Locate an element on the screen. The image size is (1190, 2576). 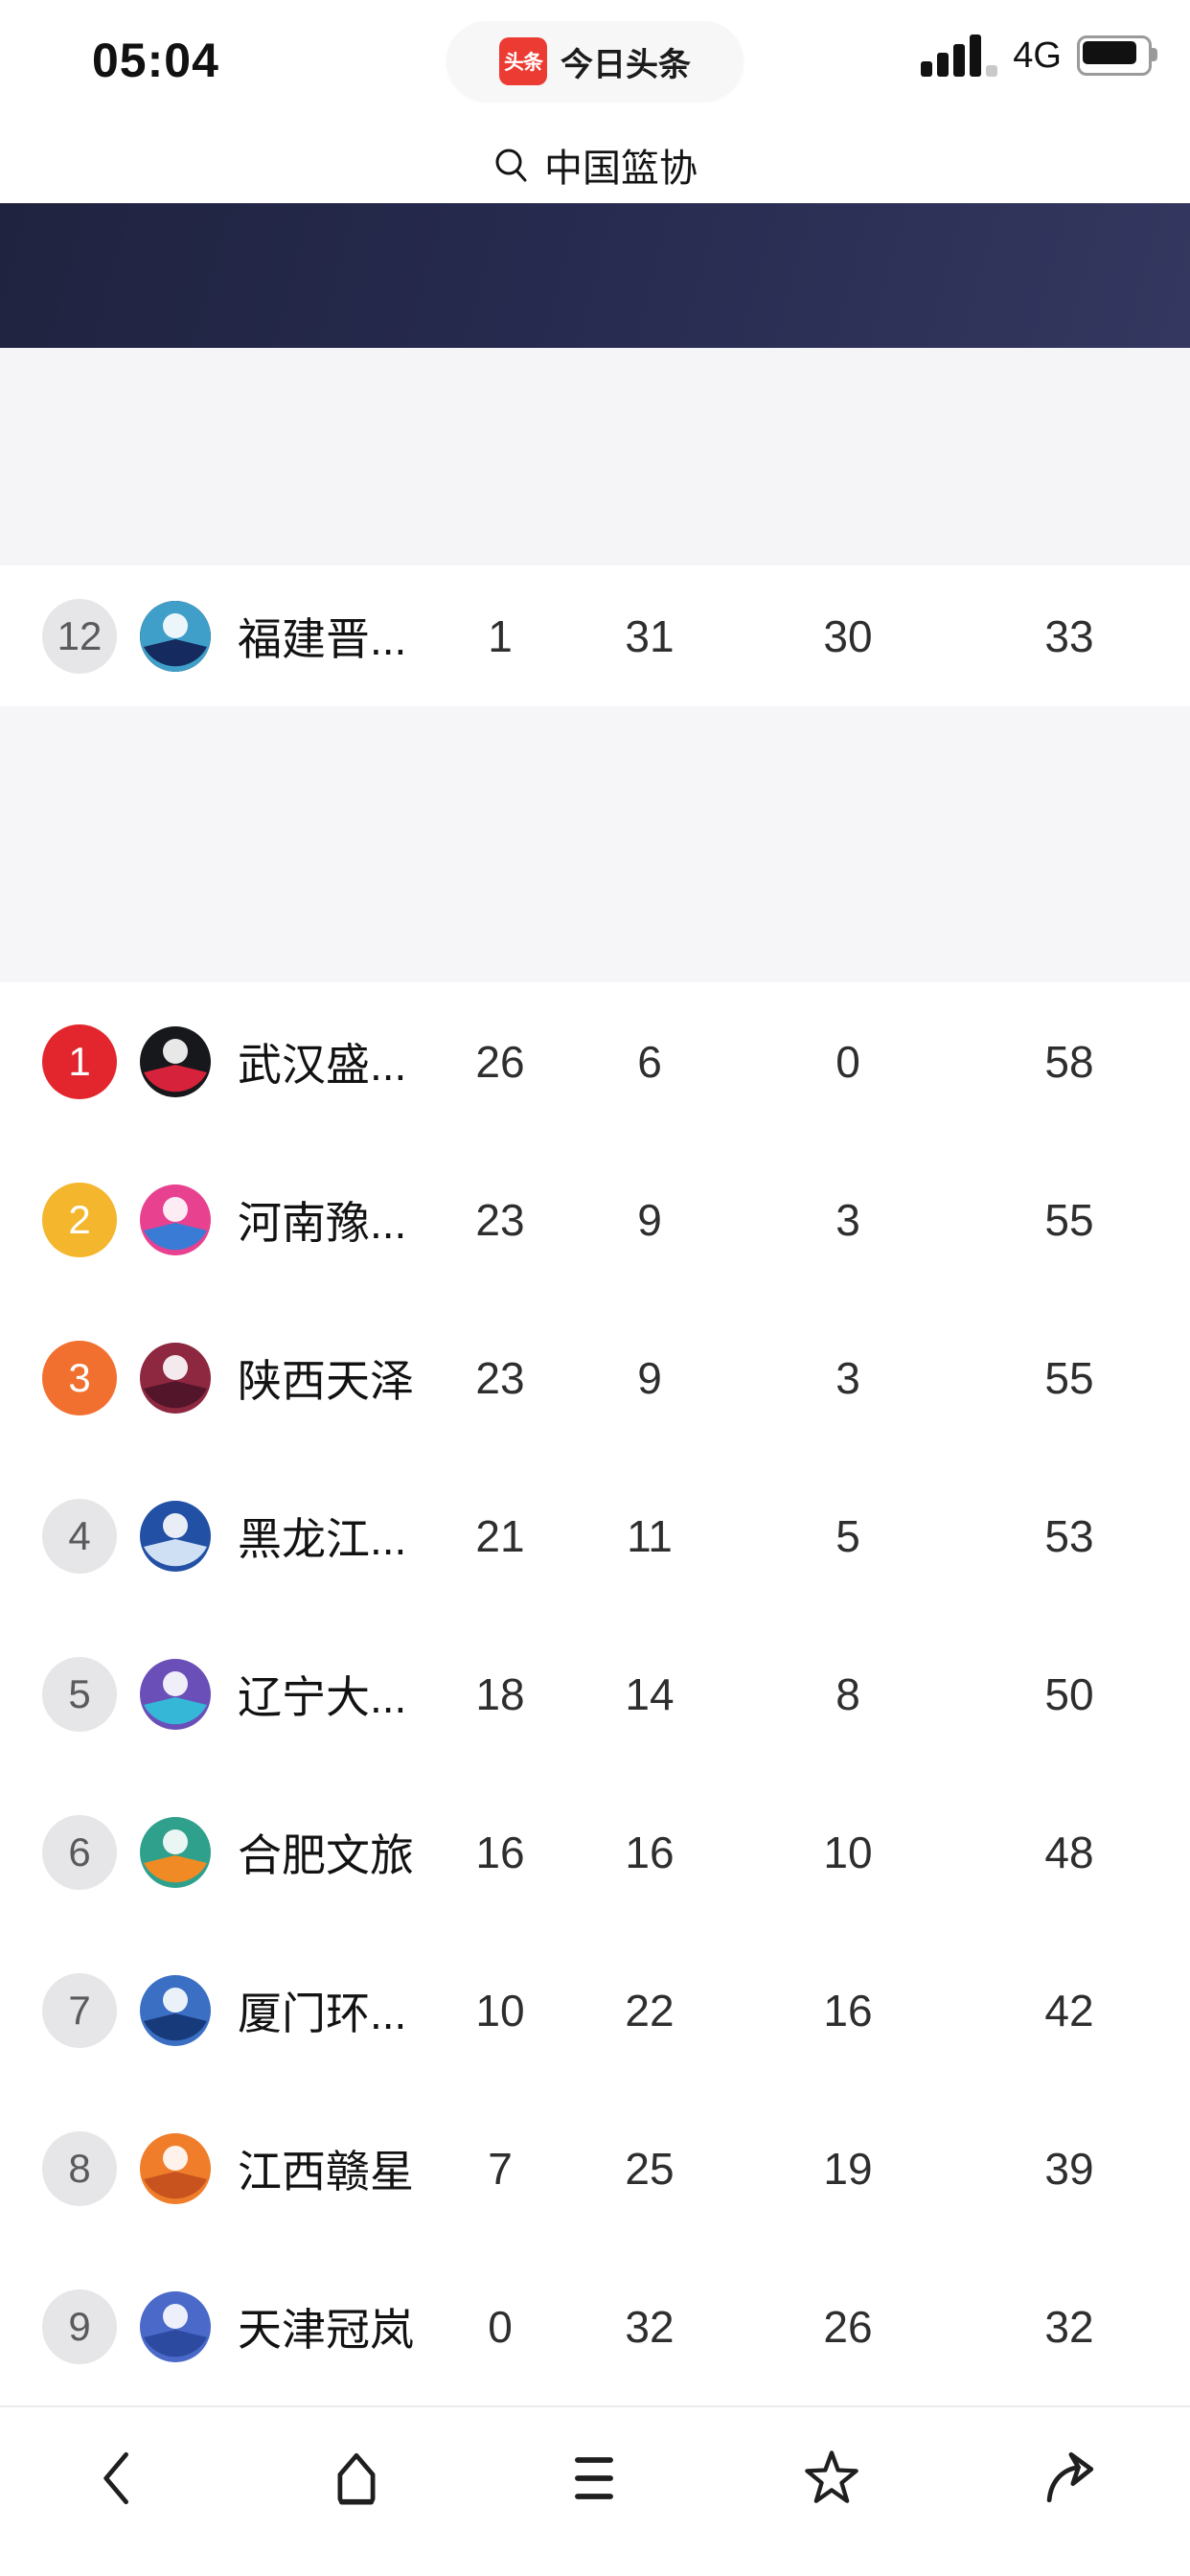
games-behind-value: 10 is located at coordinates (848, 1852).